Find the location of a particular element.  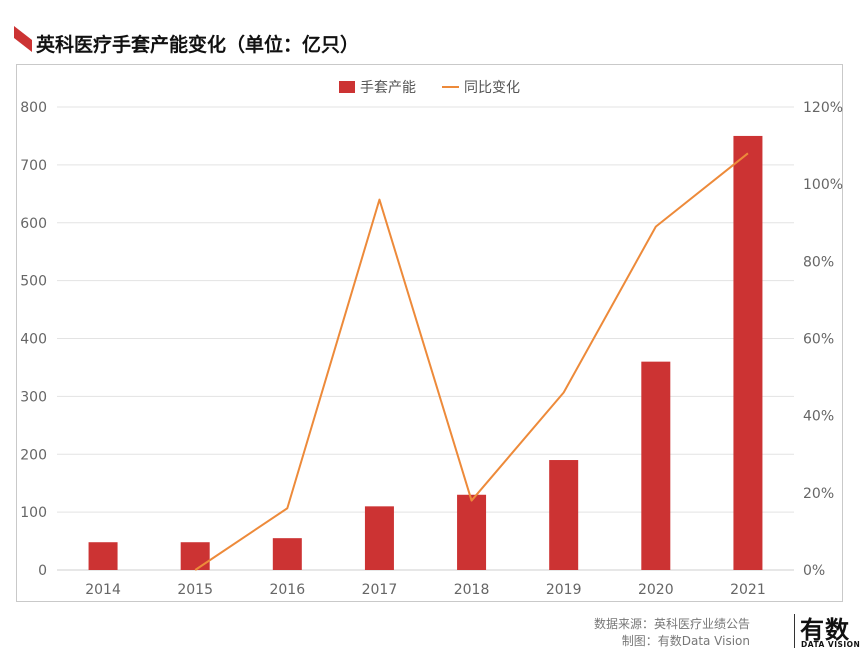

y-right-tick-label: 20% is located at coordinates (818, 494).